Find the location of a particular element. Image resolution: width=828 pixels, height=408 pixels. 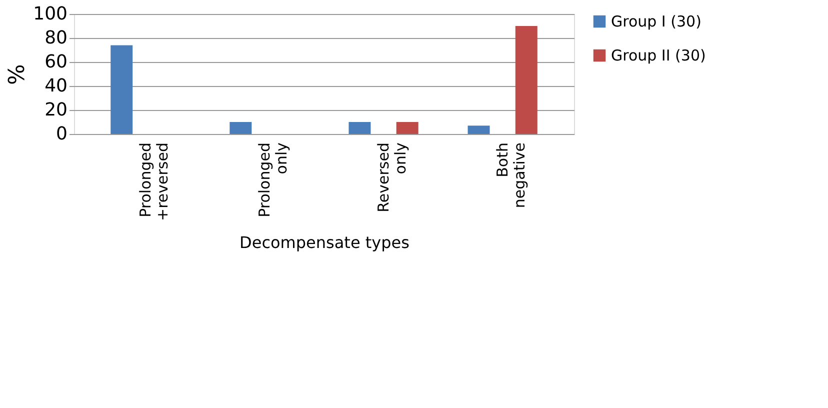

legend-label: Group I (30) is located at coordinates (656, 21).